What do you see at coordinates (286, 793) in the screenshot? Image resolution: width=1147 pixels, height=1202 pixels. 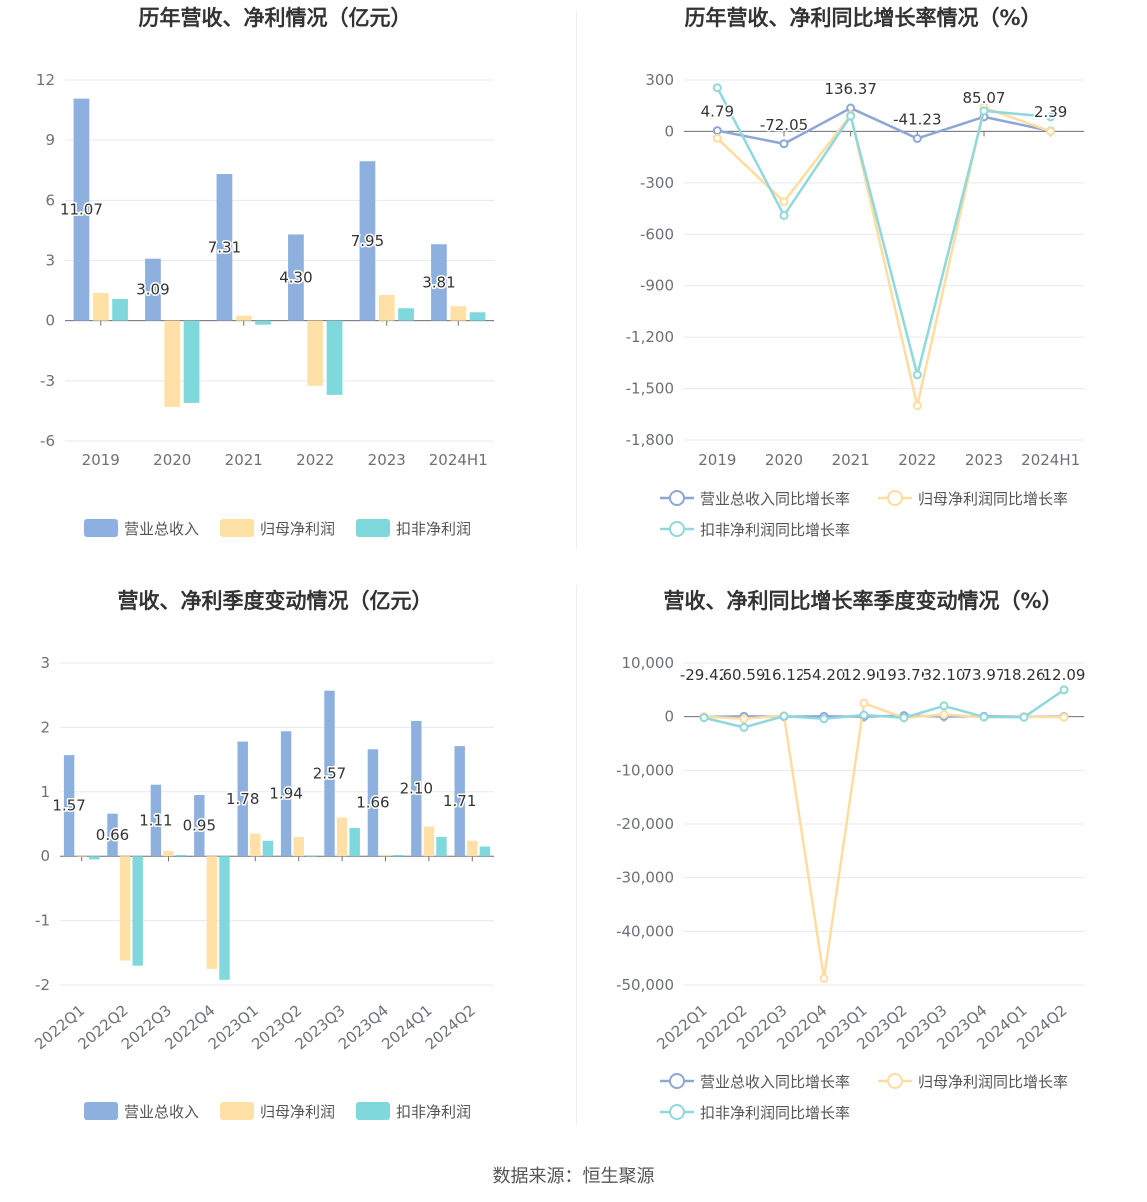 I see `data-label-group: 1.941.94` at bounding box center [286, 793].